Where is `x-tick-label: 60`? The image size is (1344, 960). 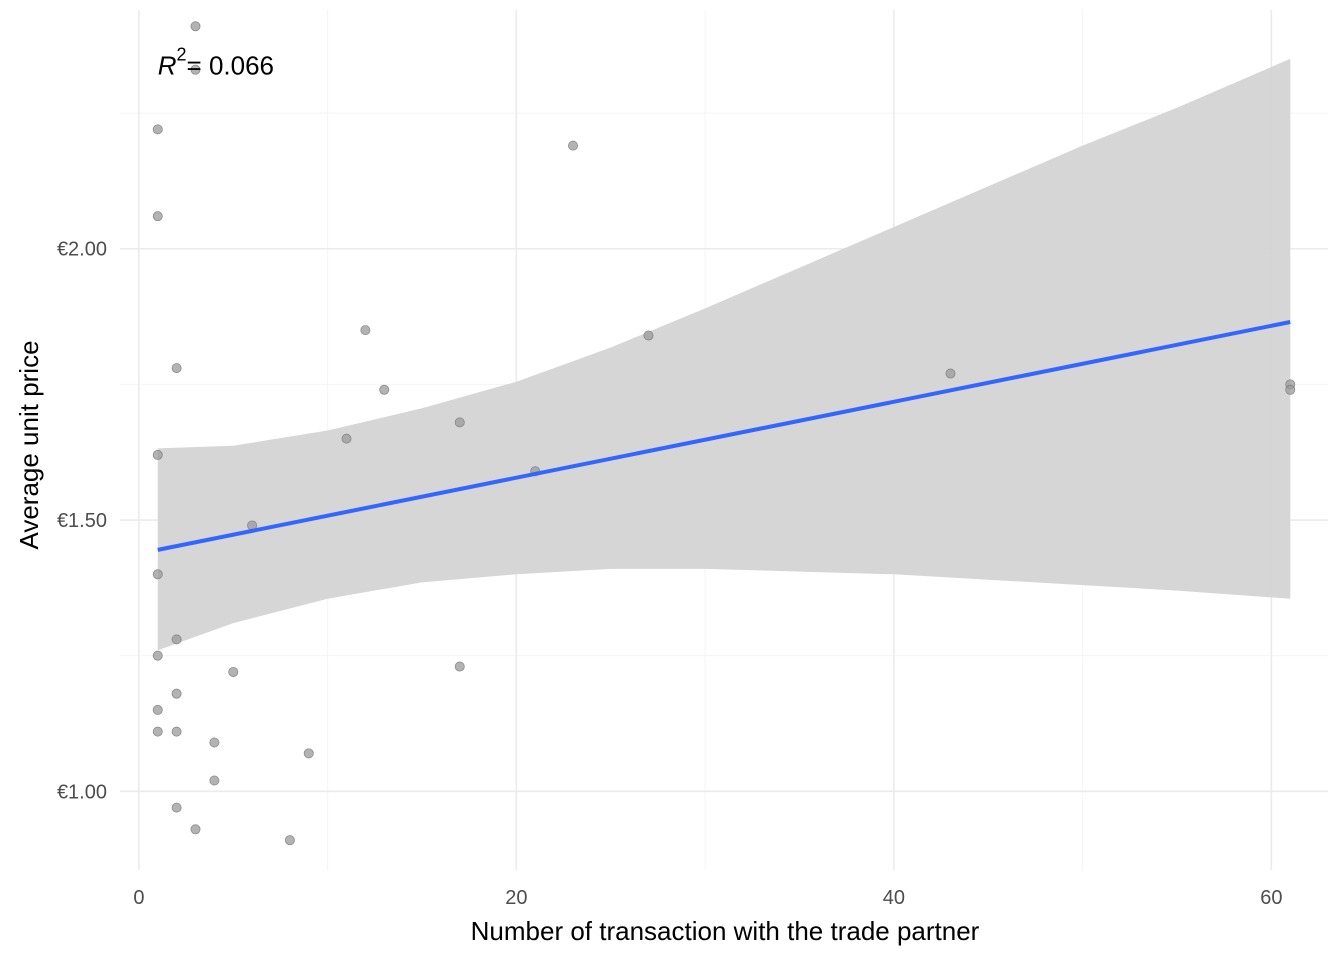 x-tick-label: 60 is located at coordinates (1271, 898).